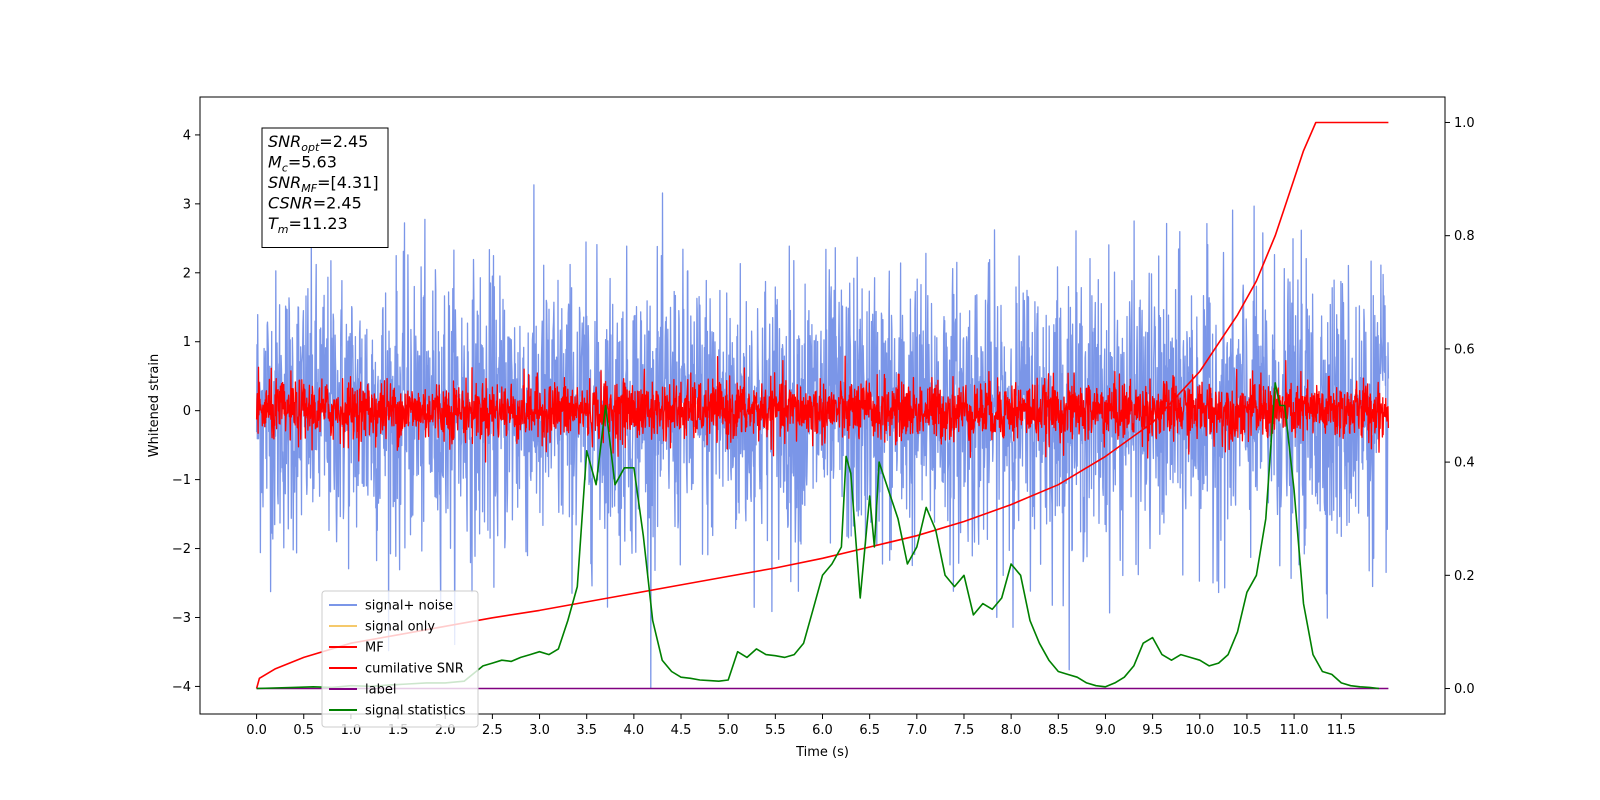 This screenshot has width=1600, height=800. Describe the element at coordinates (681, 730) in the screenshot. I see `x-tick-label: 4.5` at that location.